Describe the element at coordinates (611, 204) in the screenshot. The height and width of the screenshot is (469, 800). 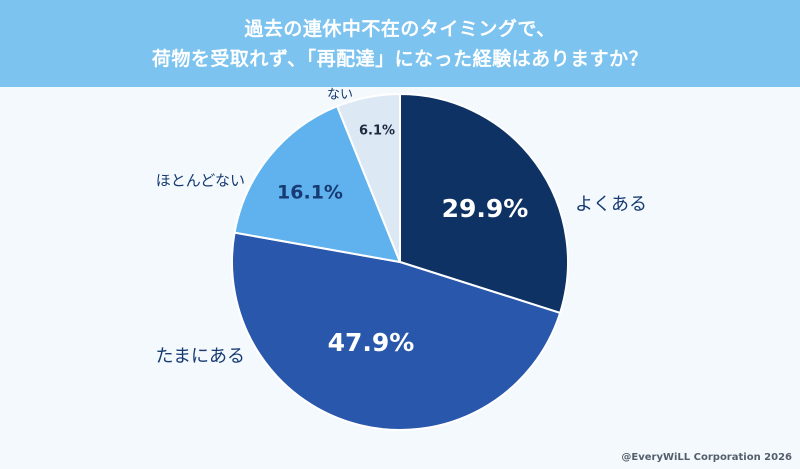
I see `slice-category-label-0: よくある` at that location.